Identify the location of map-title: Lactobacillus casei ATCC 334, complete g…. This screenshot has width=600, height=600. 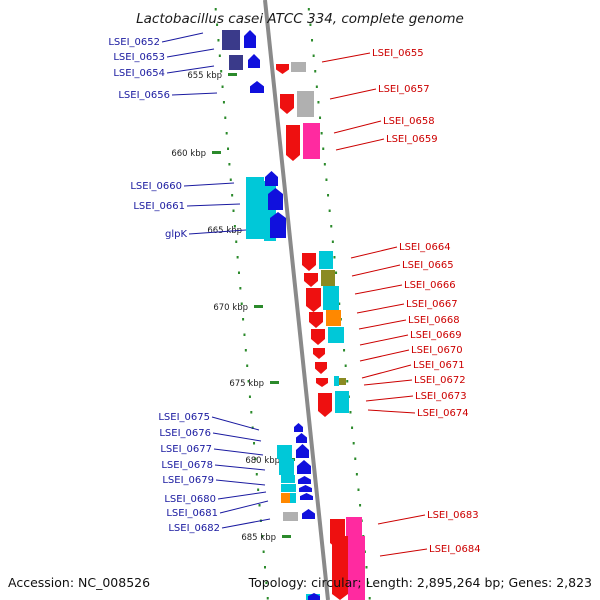
(300, 19).